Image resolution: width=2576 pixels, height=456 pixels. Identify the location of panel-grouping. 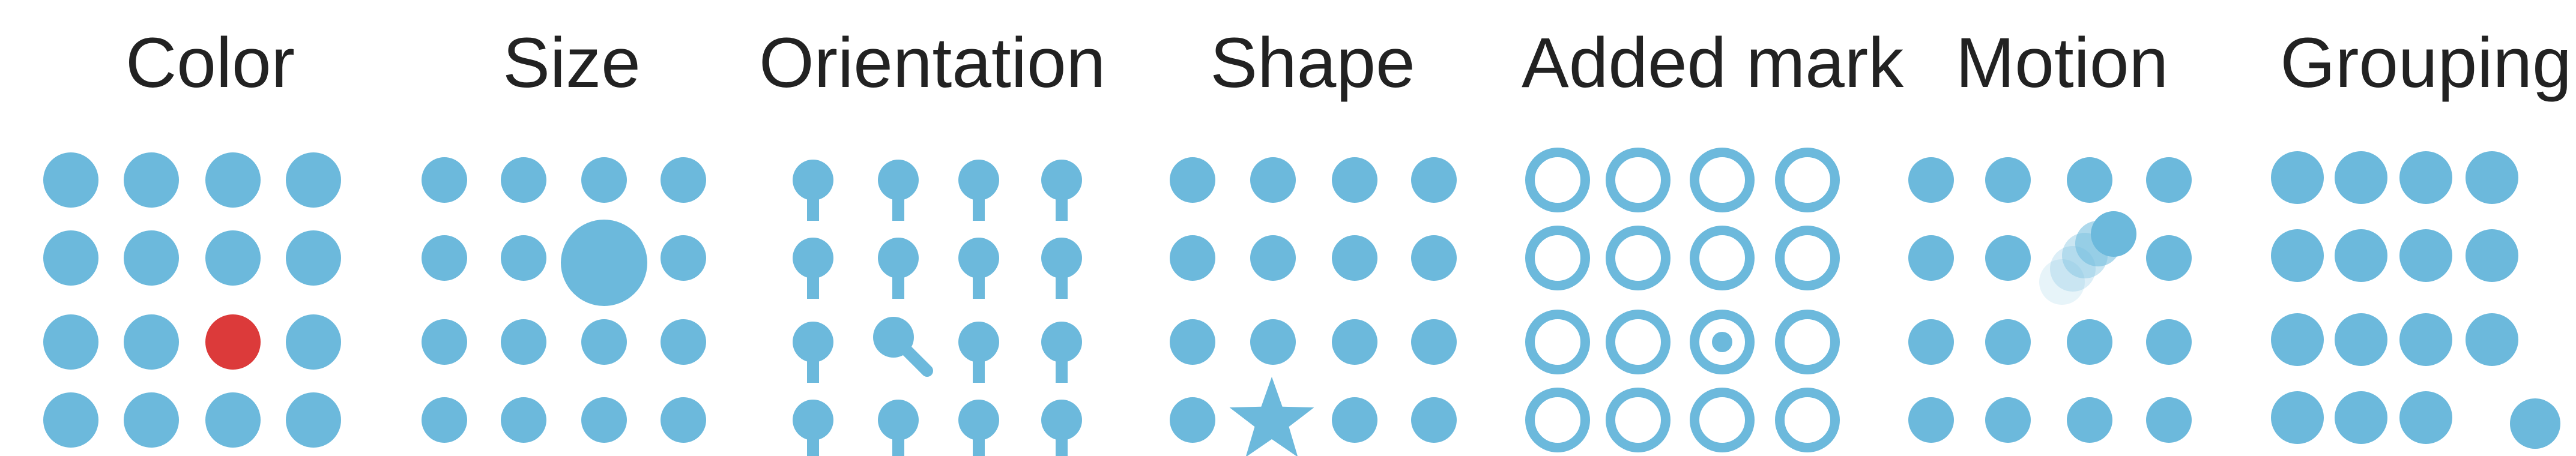
(2415, 300).